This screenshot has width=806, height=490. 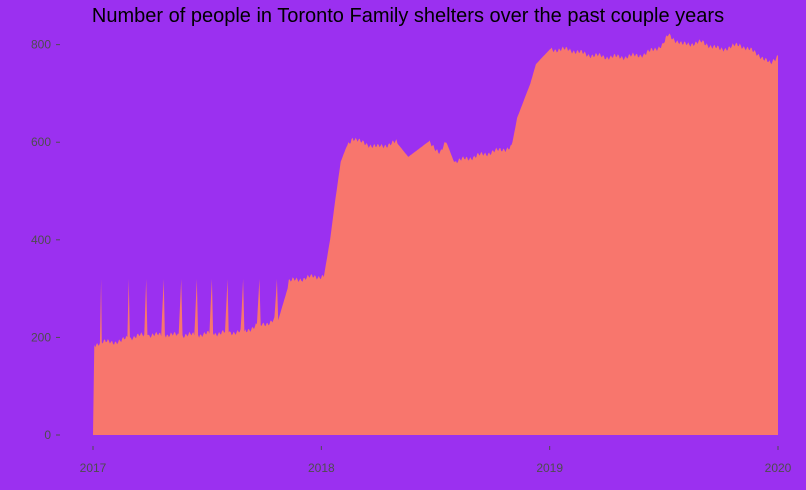 I want to click on y-tick-label: 400, so click(x=41, y=240).